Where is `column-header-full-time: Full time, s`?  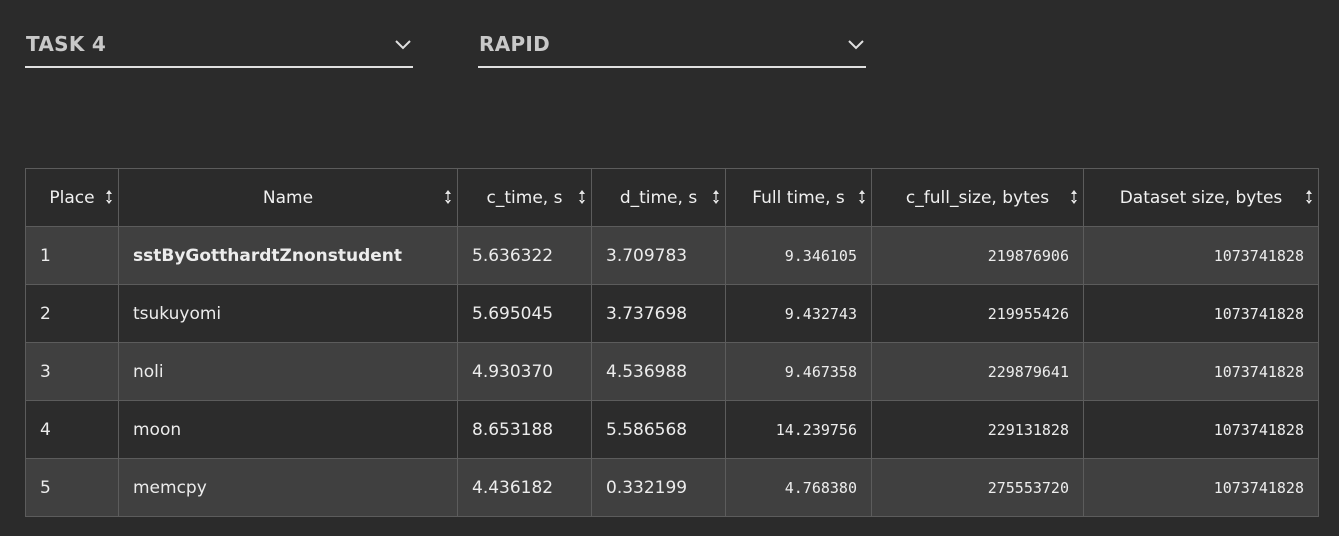
column-header-full-time: Full time, s is located at coordinates (798, 197).